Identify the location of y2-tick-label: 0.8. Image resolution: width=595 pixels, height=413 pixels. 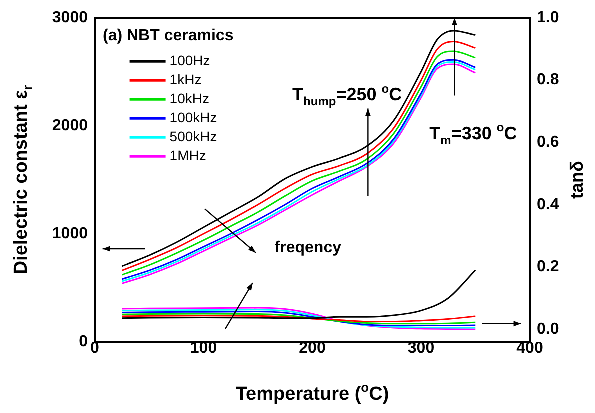
(548, 80).